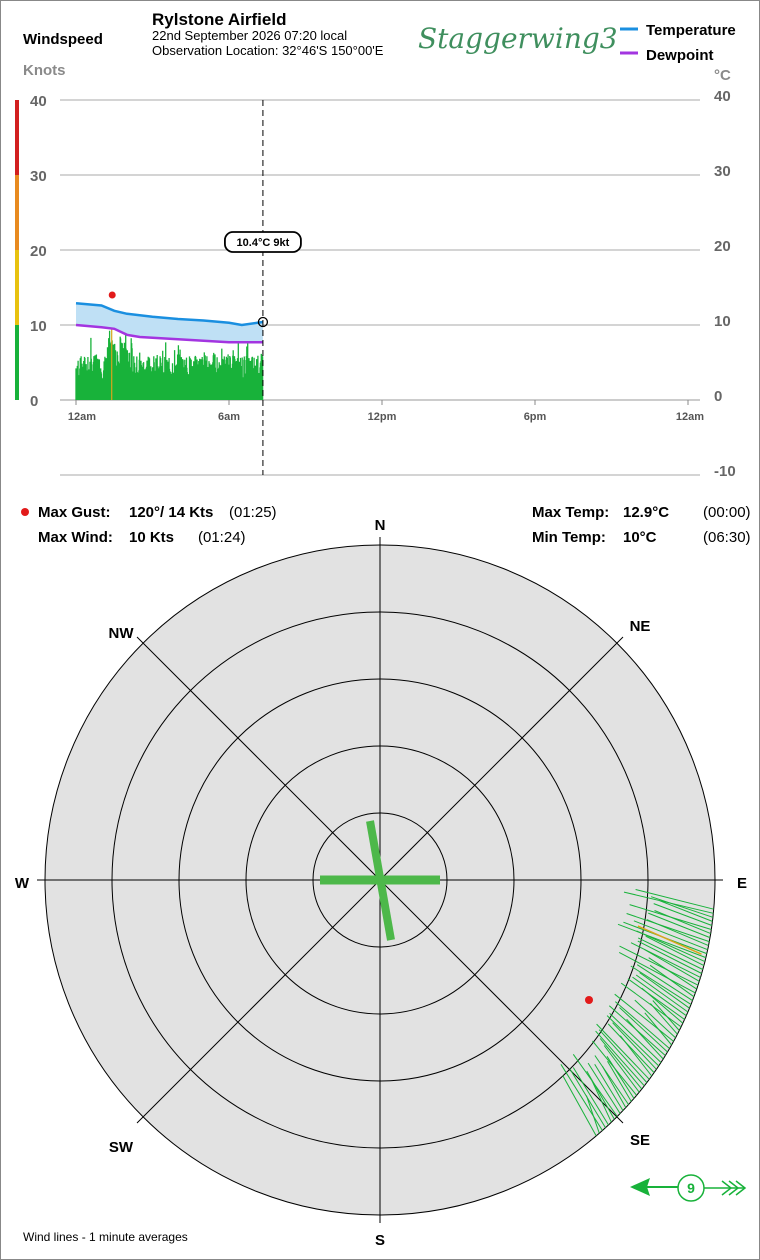 Image resolution: width=760 pixels, height=1260 pixels. Describe the element at coordinates (38, 326) in the screenshot. I see `wind-tick-label: 10` at that location.